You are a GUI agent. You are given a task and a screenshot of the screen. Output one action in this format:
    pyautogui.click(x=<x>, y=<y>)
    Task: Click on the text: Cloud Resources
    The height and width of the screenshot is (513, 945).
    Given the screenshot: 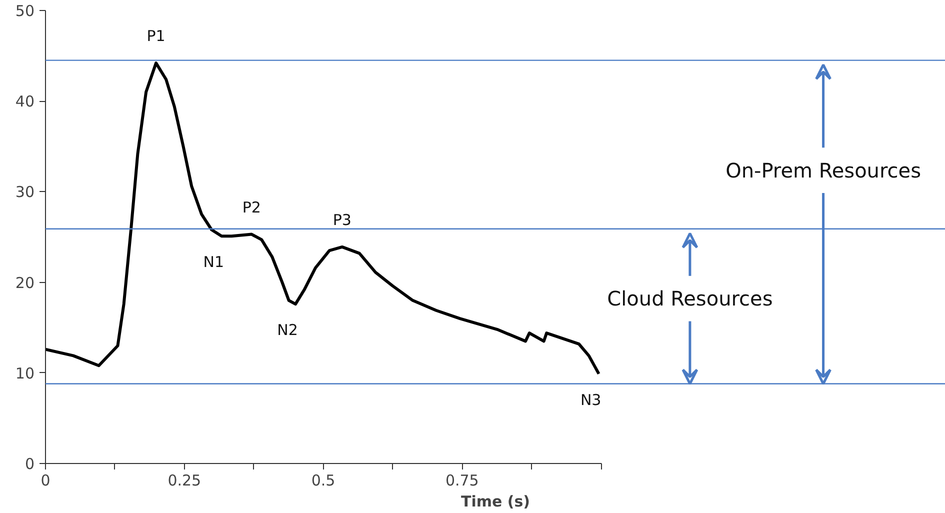 What is the action you would take?
    pyautogui.click(x=690, y=298)
    